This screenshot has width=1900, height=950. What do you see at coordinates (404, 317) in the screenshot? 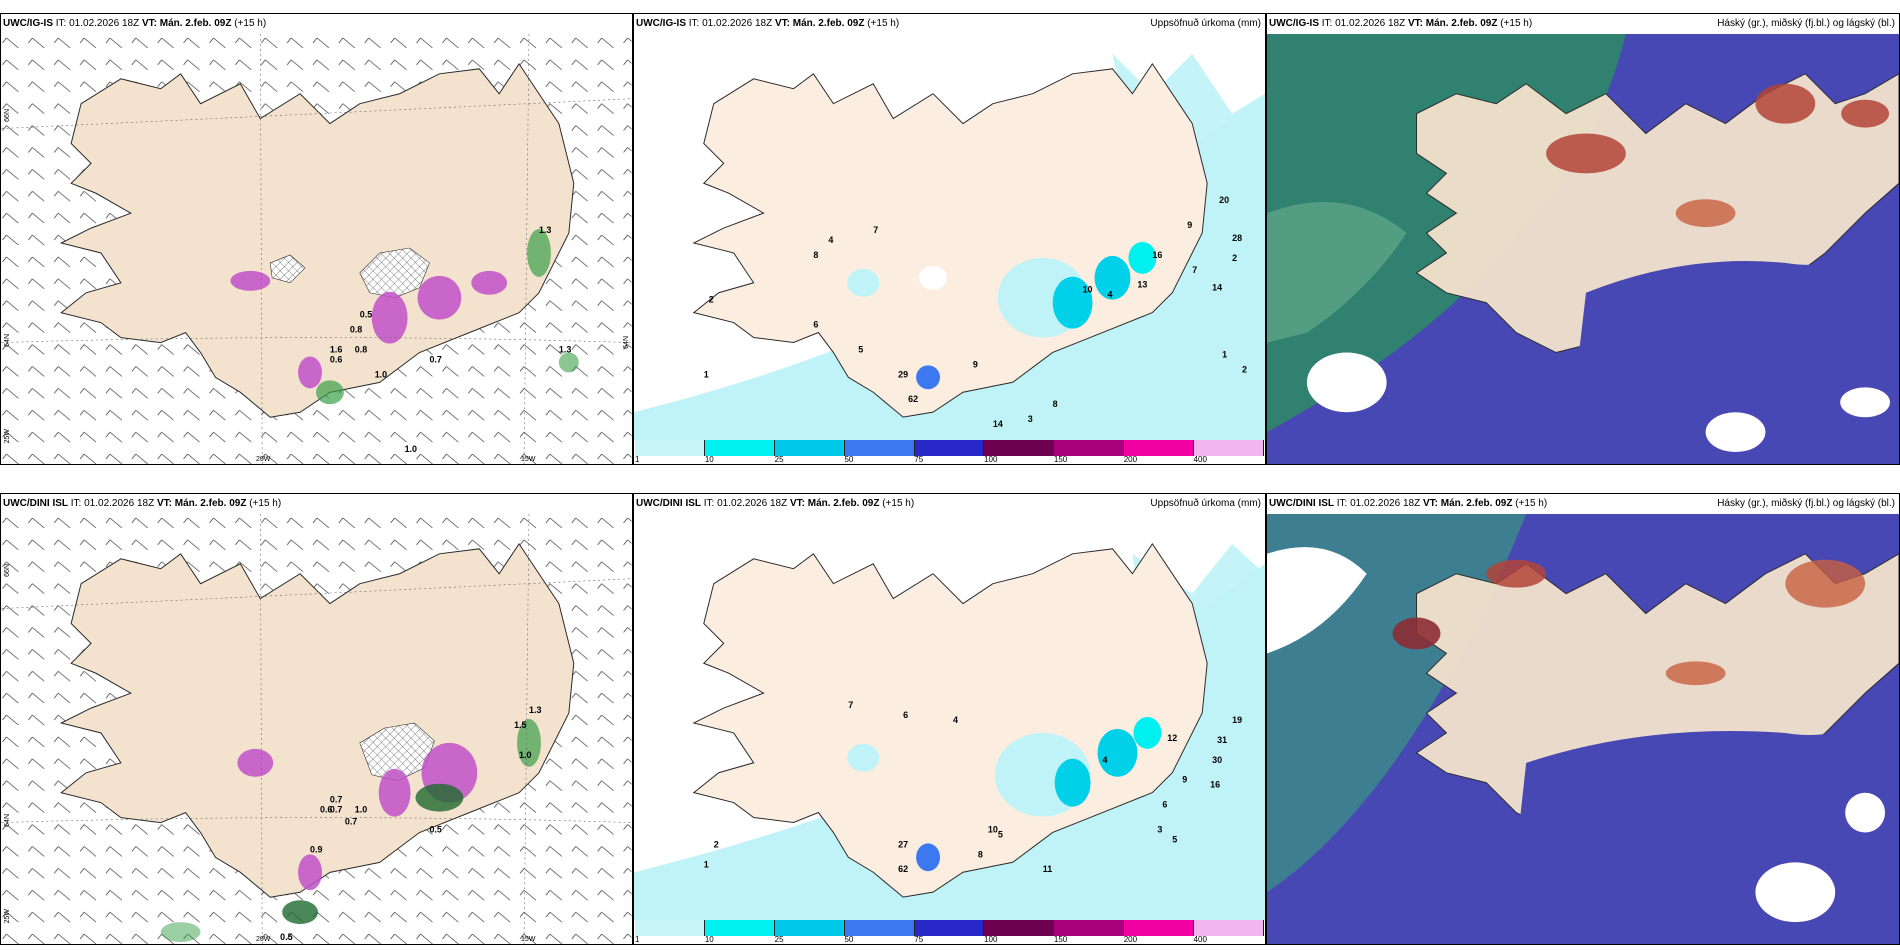
I see `precip-shading` at bounding box center [404, 317].